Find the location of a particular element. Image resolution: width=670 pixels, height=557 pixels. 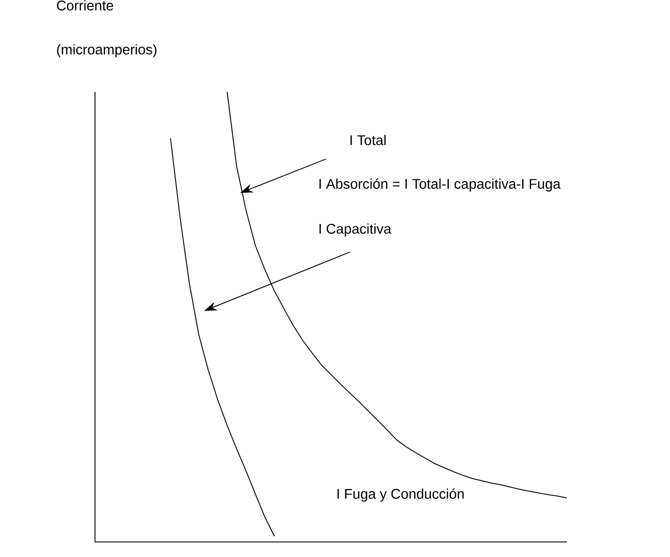

annotation: I Total is located at coordinates (368, 140).